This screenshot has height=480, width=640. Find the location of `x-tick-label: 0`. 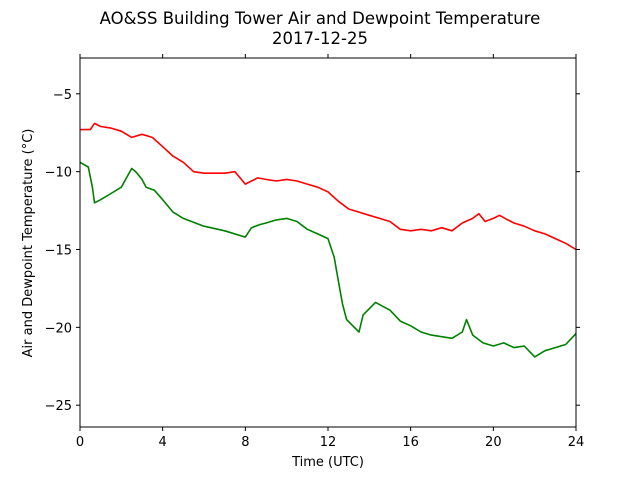

x-tick-label: 0 is located at coordinates (80, 442).